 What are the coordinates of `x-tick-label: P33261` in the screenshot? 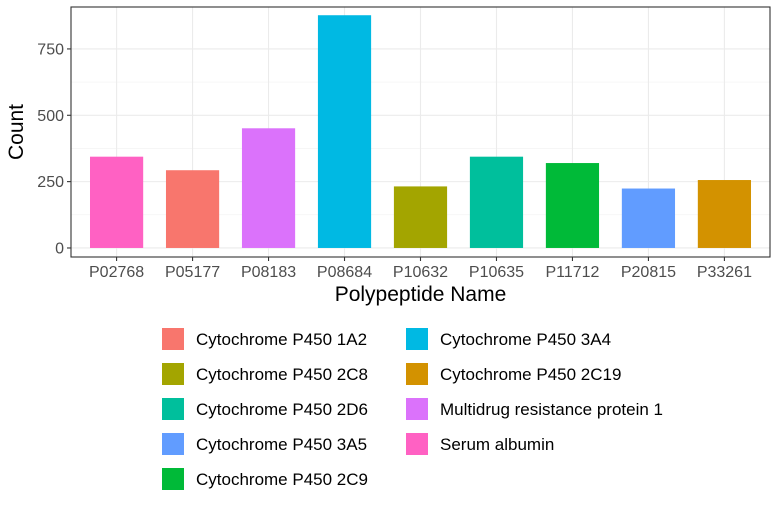 It's located at (724, 272).